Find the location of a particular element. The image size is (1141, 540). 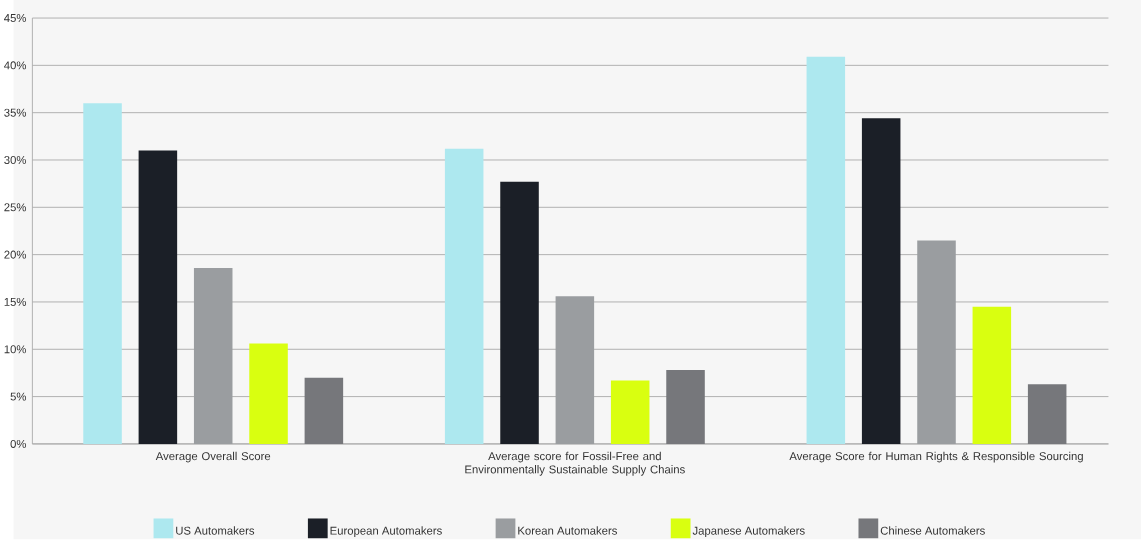

y-tick-label: 15% is located at coordinates (15, 301).